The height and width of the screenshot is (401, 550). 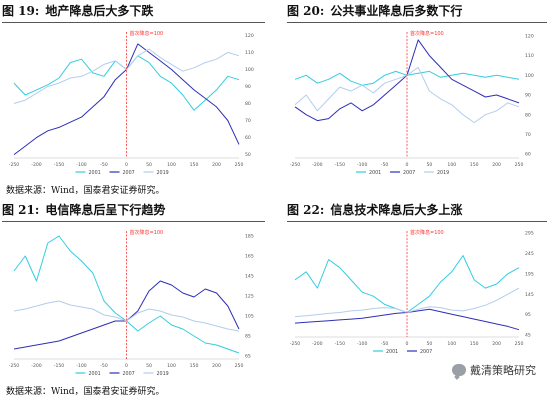 I want to click on y-tick-label: 195, so click(x=529, y=274).